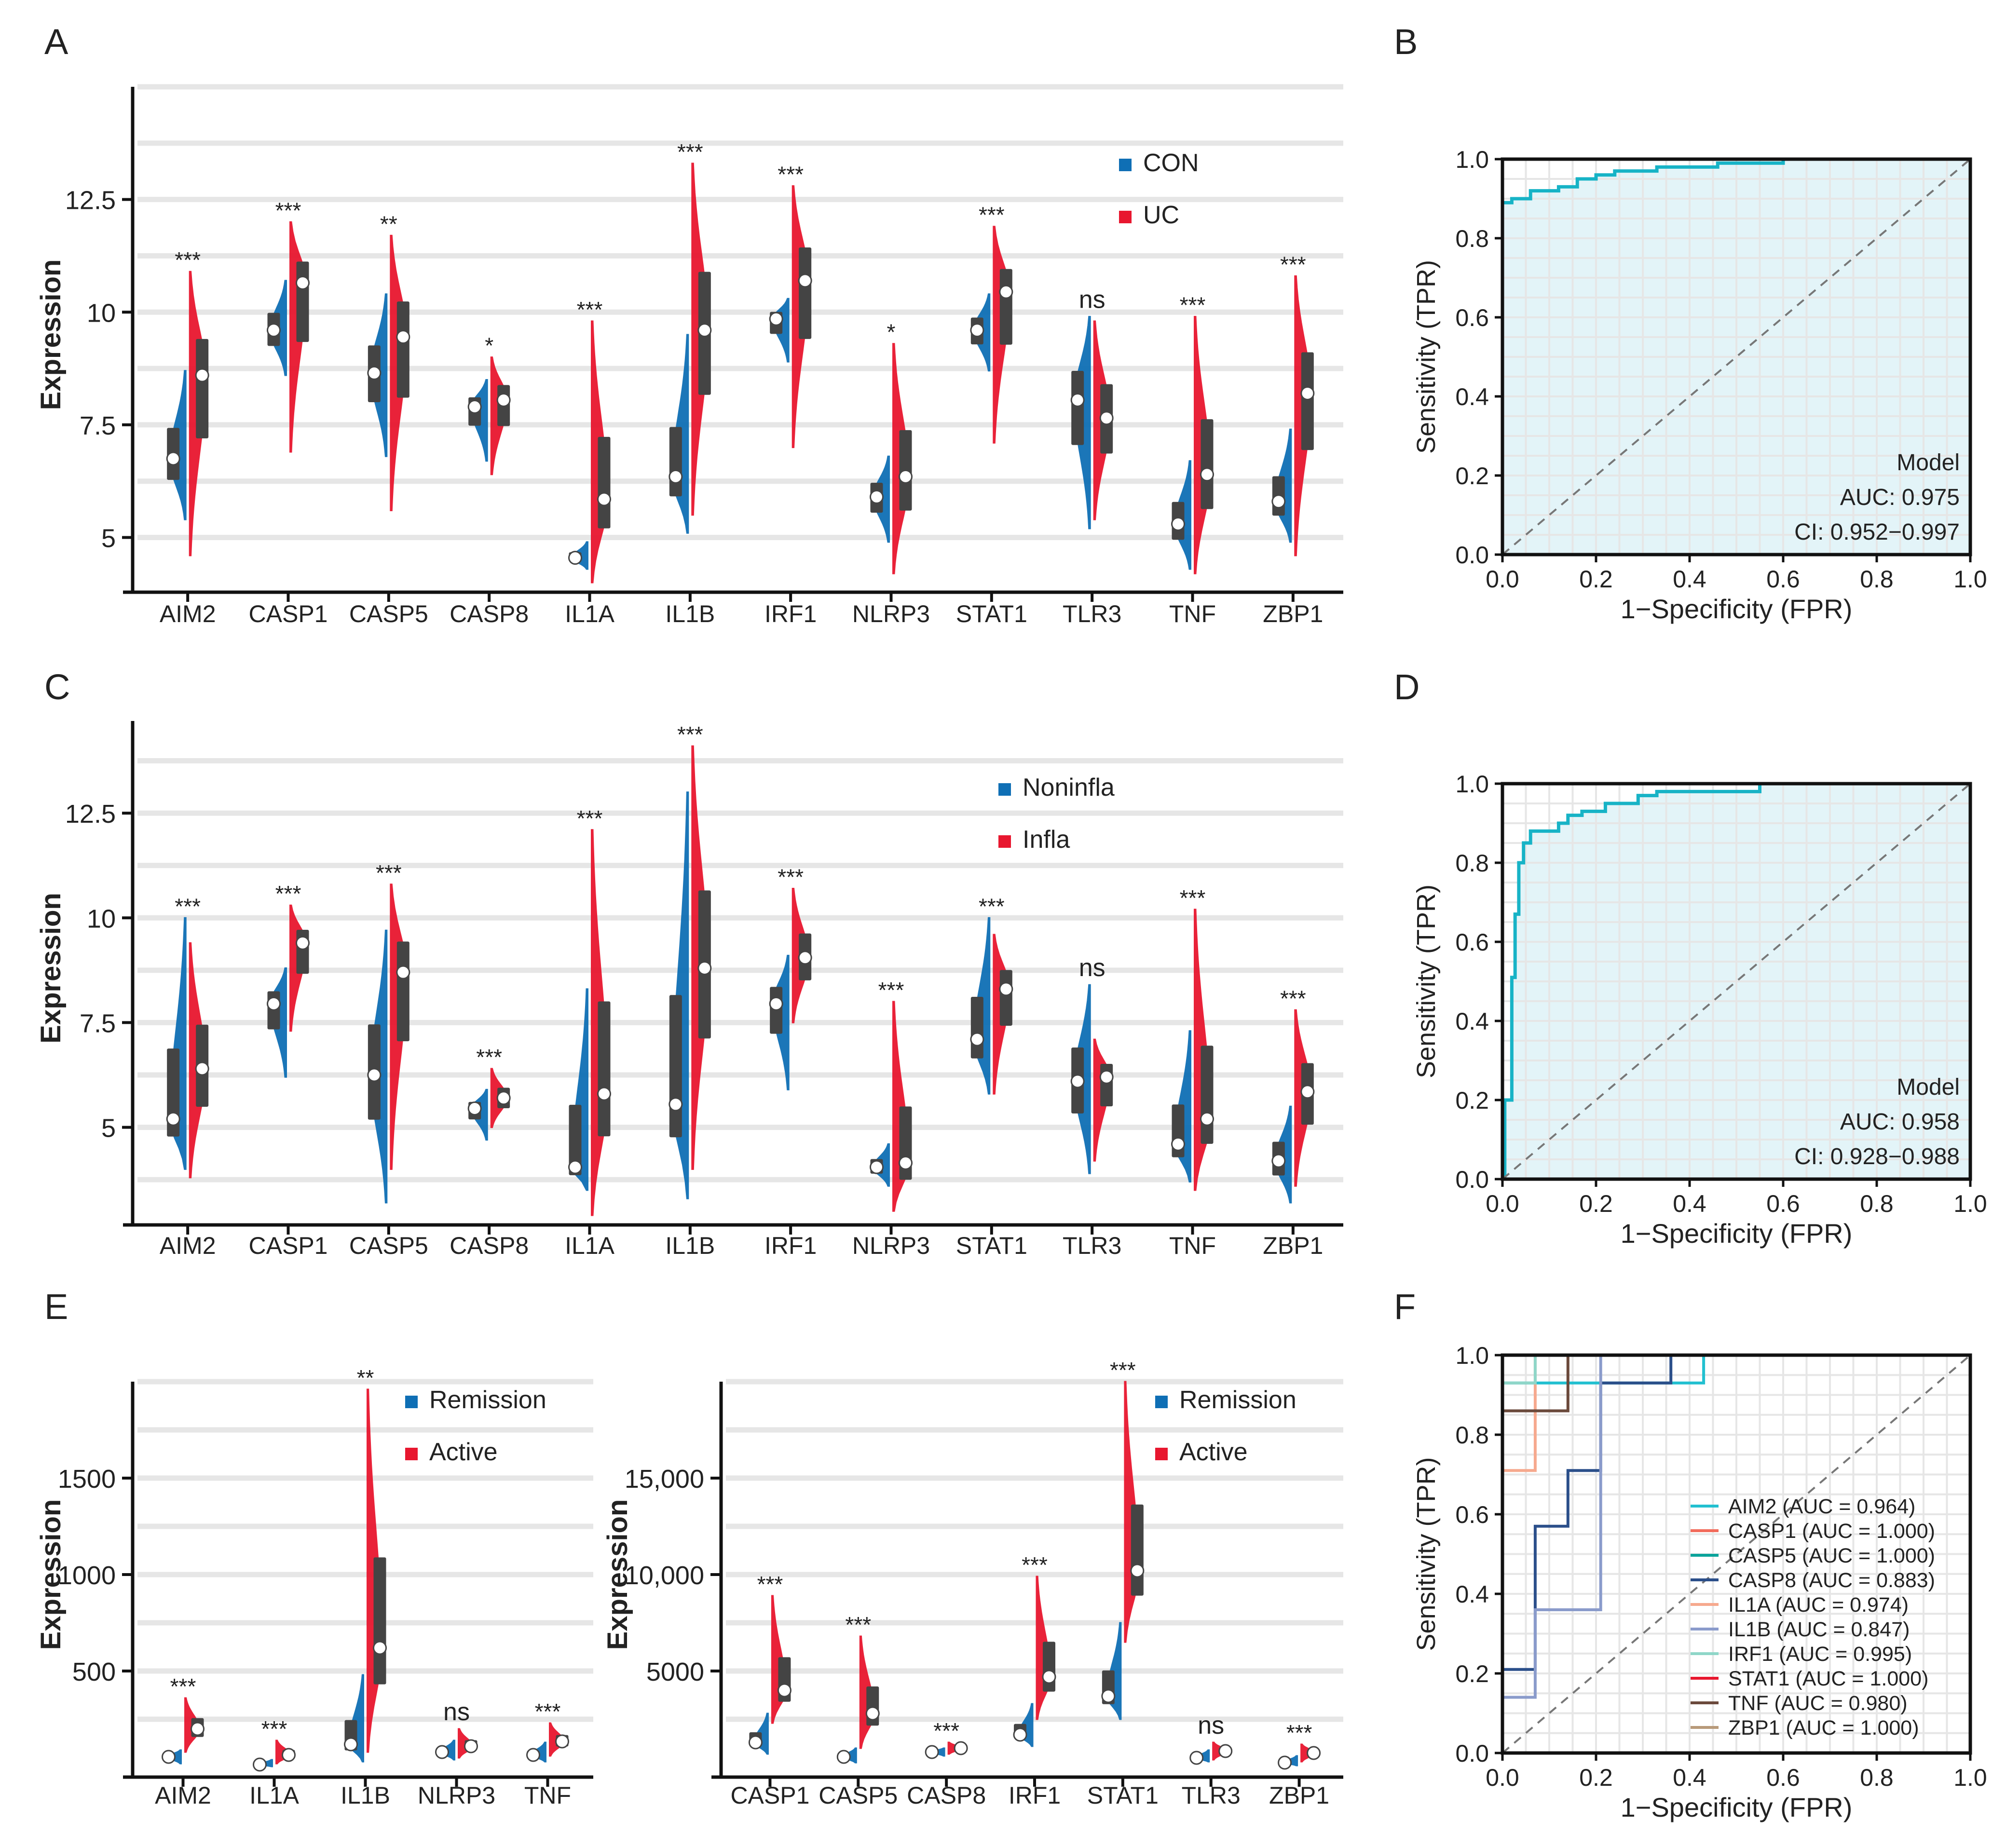  I want to click on legend-label: Active, so click(463, 1452).